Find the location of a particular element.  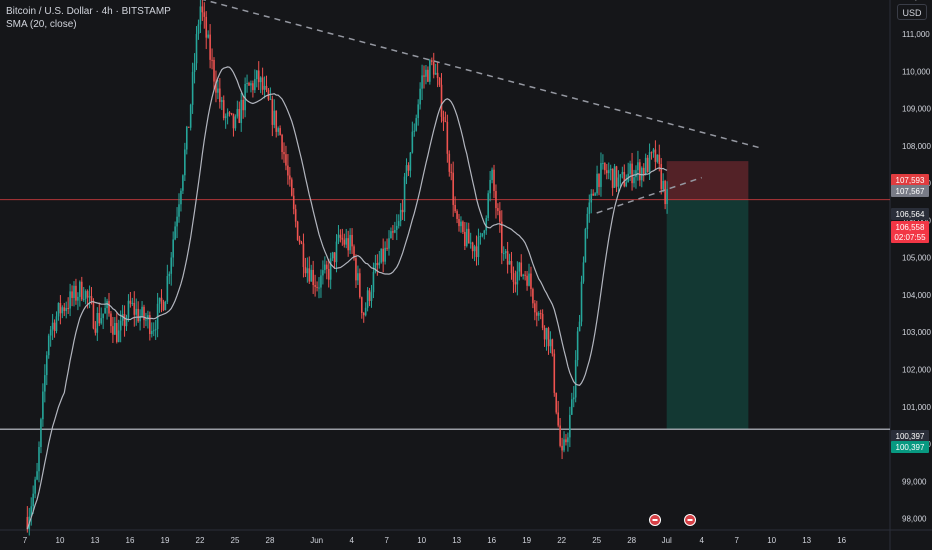

price-tag: 107,567 is located at coordinates (910, 191).